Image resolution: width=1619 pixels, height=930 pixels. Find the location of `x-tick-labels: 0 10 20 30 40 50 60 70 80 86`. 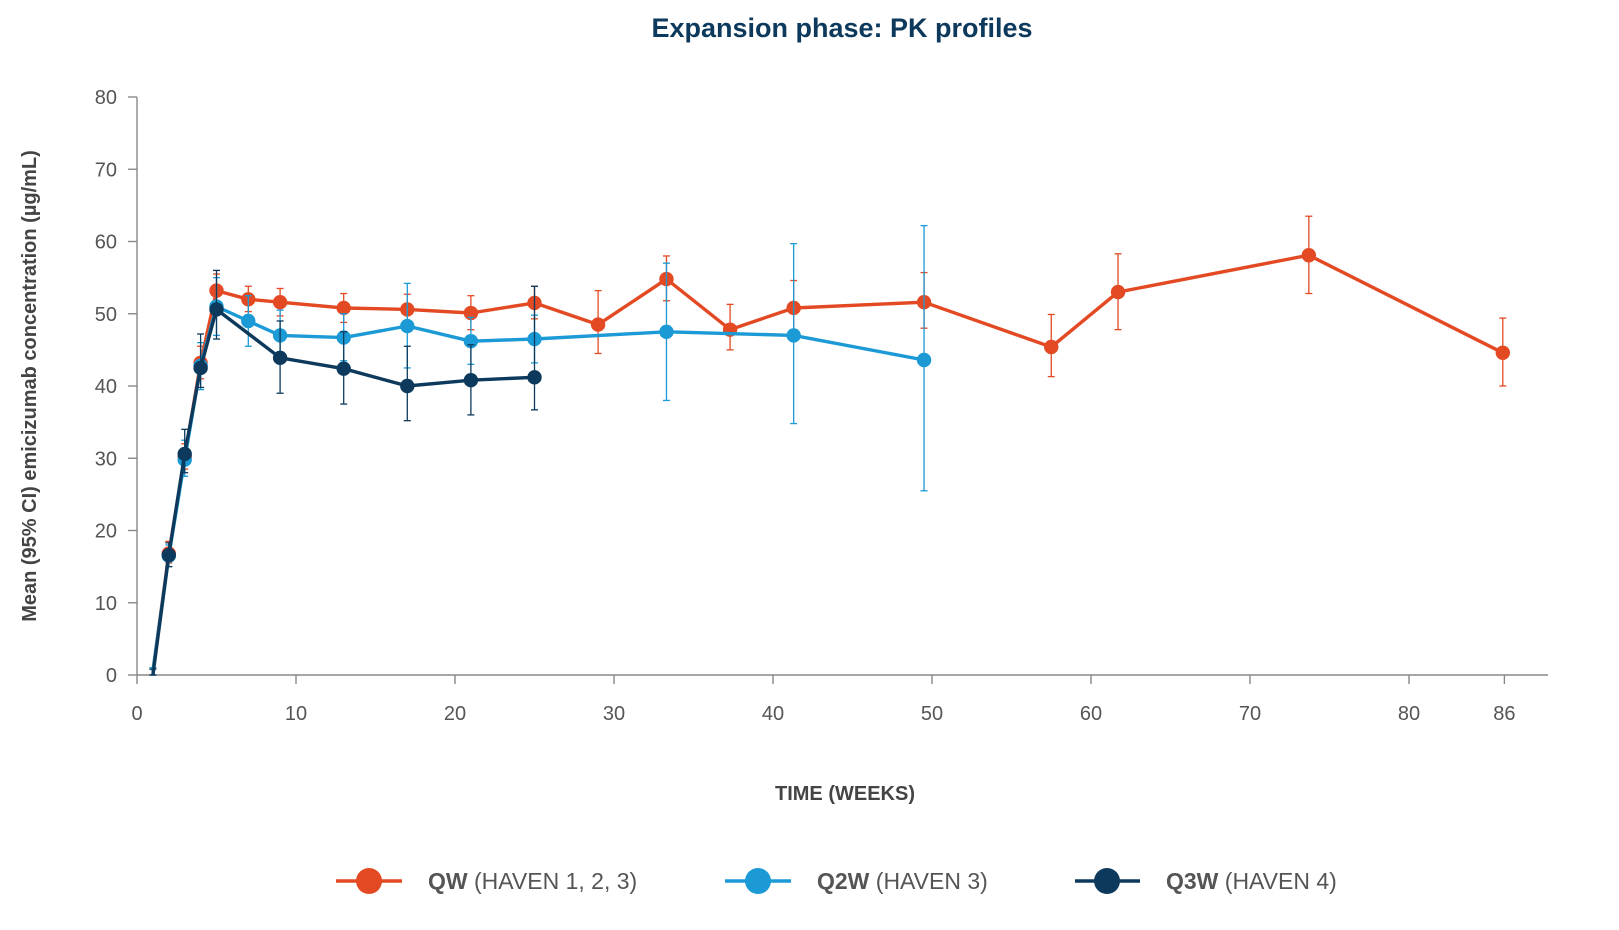

x-tick-labels: 0 10 20 30 40 50 60 70 80 86 is located at coordinates (823, 714).